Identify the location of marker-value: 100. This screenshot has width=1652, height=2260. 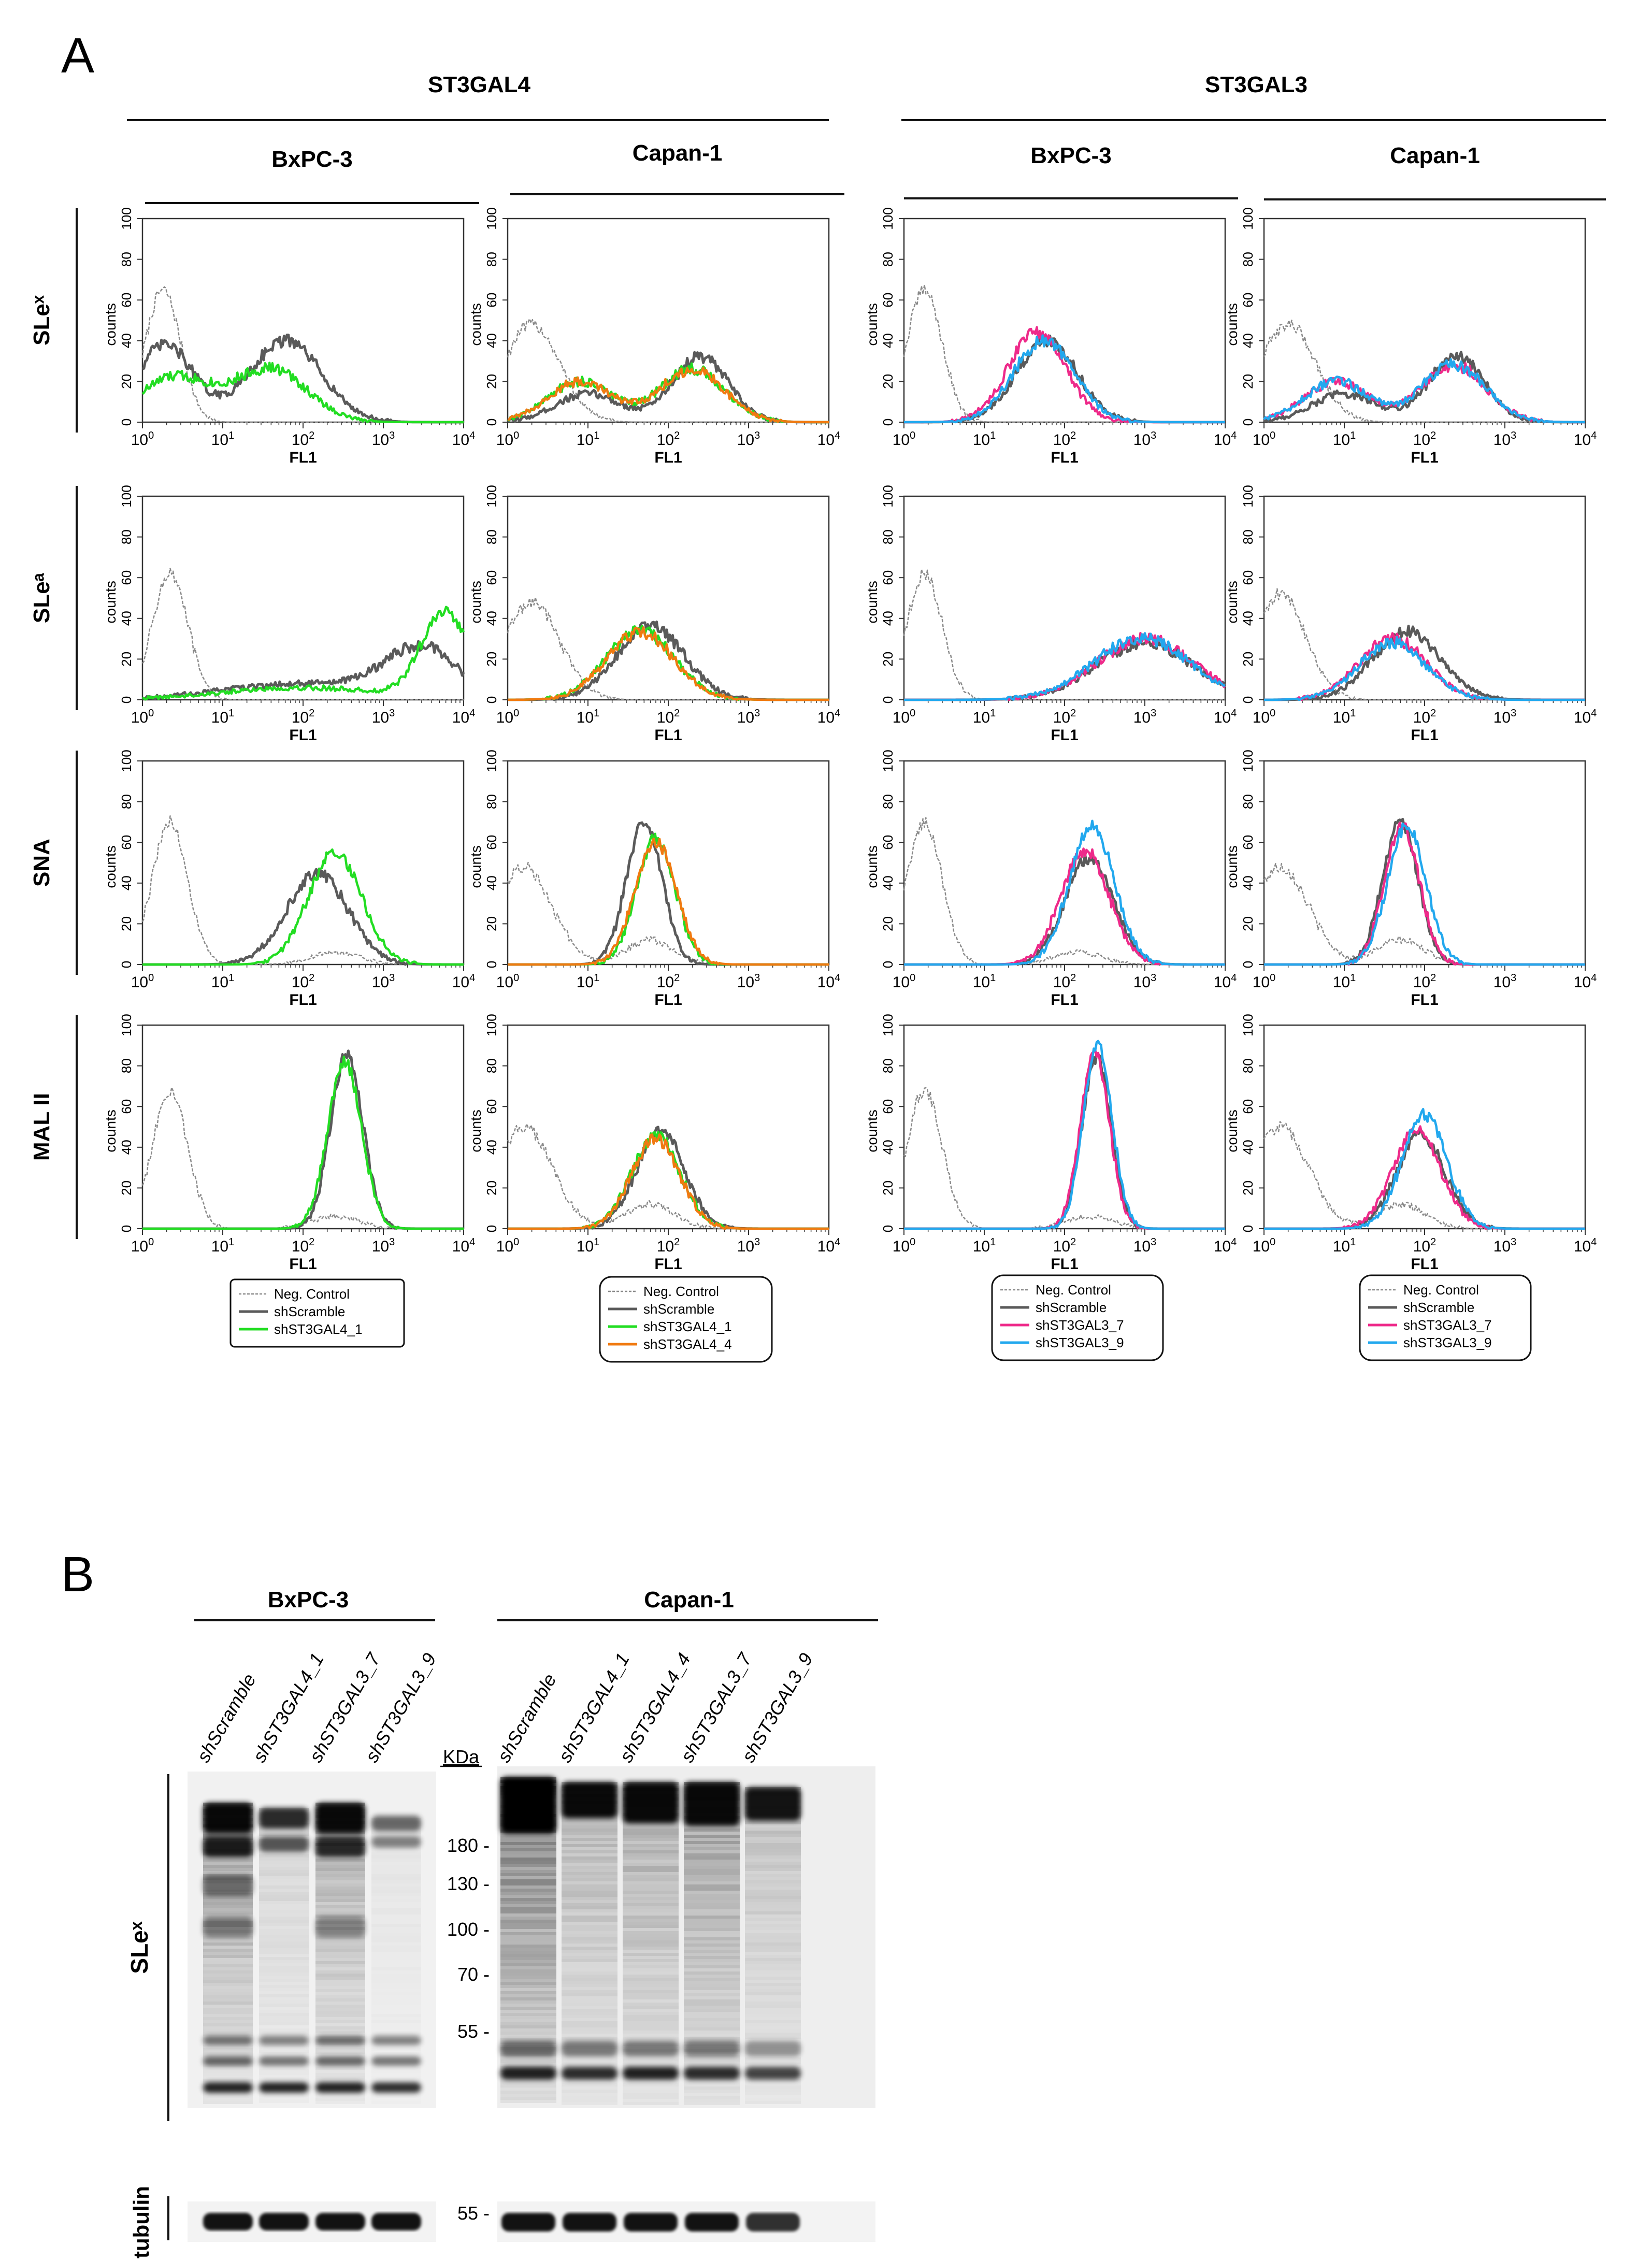
(462, 1929).